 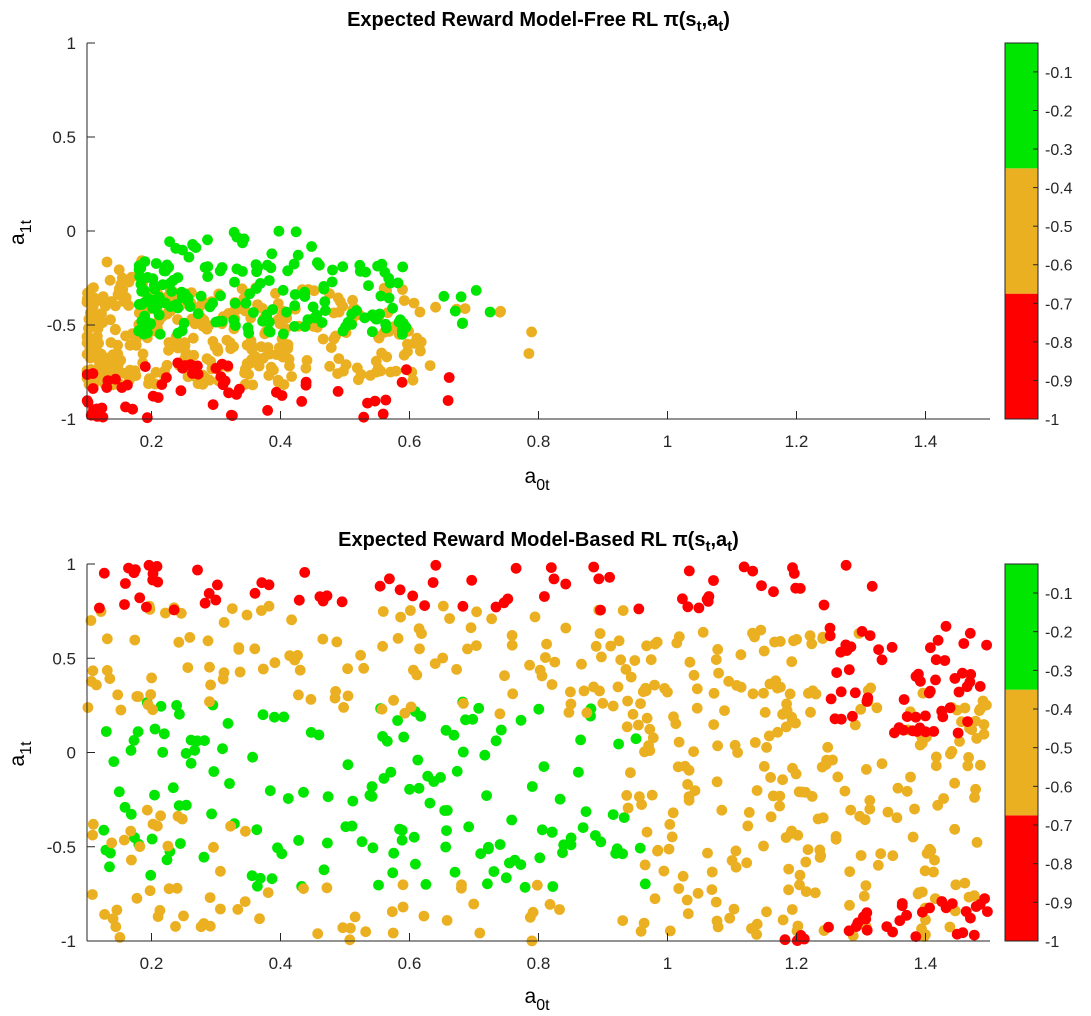 What do you see at coordinates (1059, 633) in the screenshot?
I see `colorbar-tick-label: -0.2` at bounding box center [1059, 633].